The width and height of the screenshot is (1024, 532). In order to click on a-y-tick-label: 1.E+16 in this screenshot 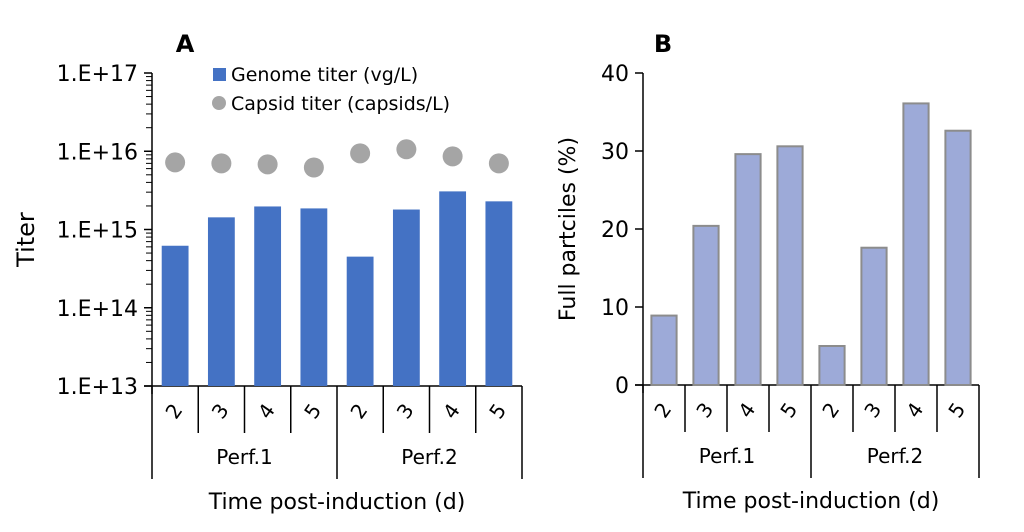, I will do `click(97, 152)`.